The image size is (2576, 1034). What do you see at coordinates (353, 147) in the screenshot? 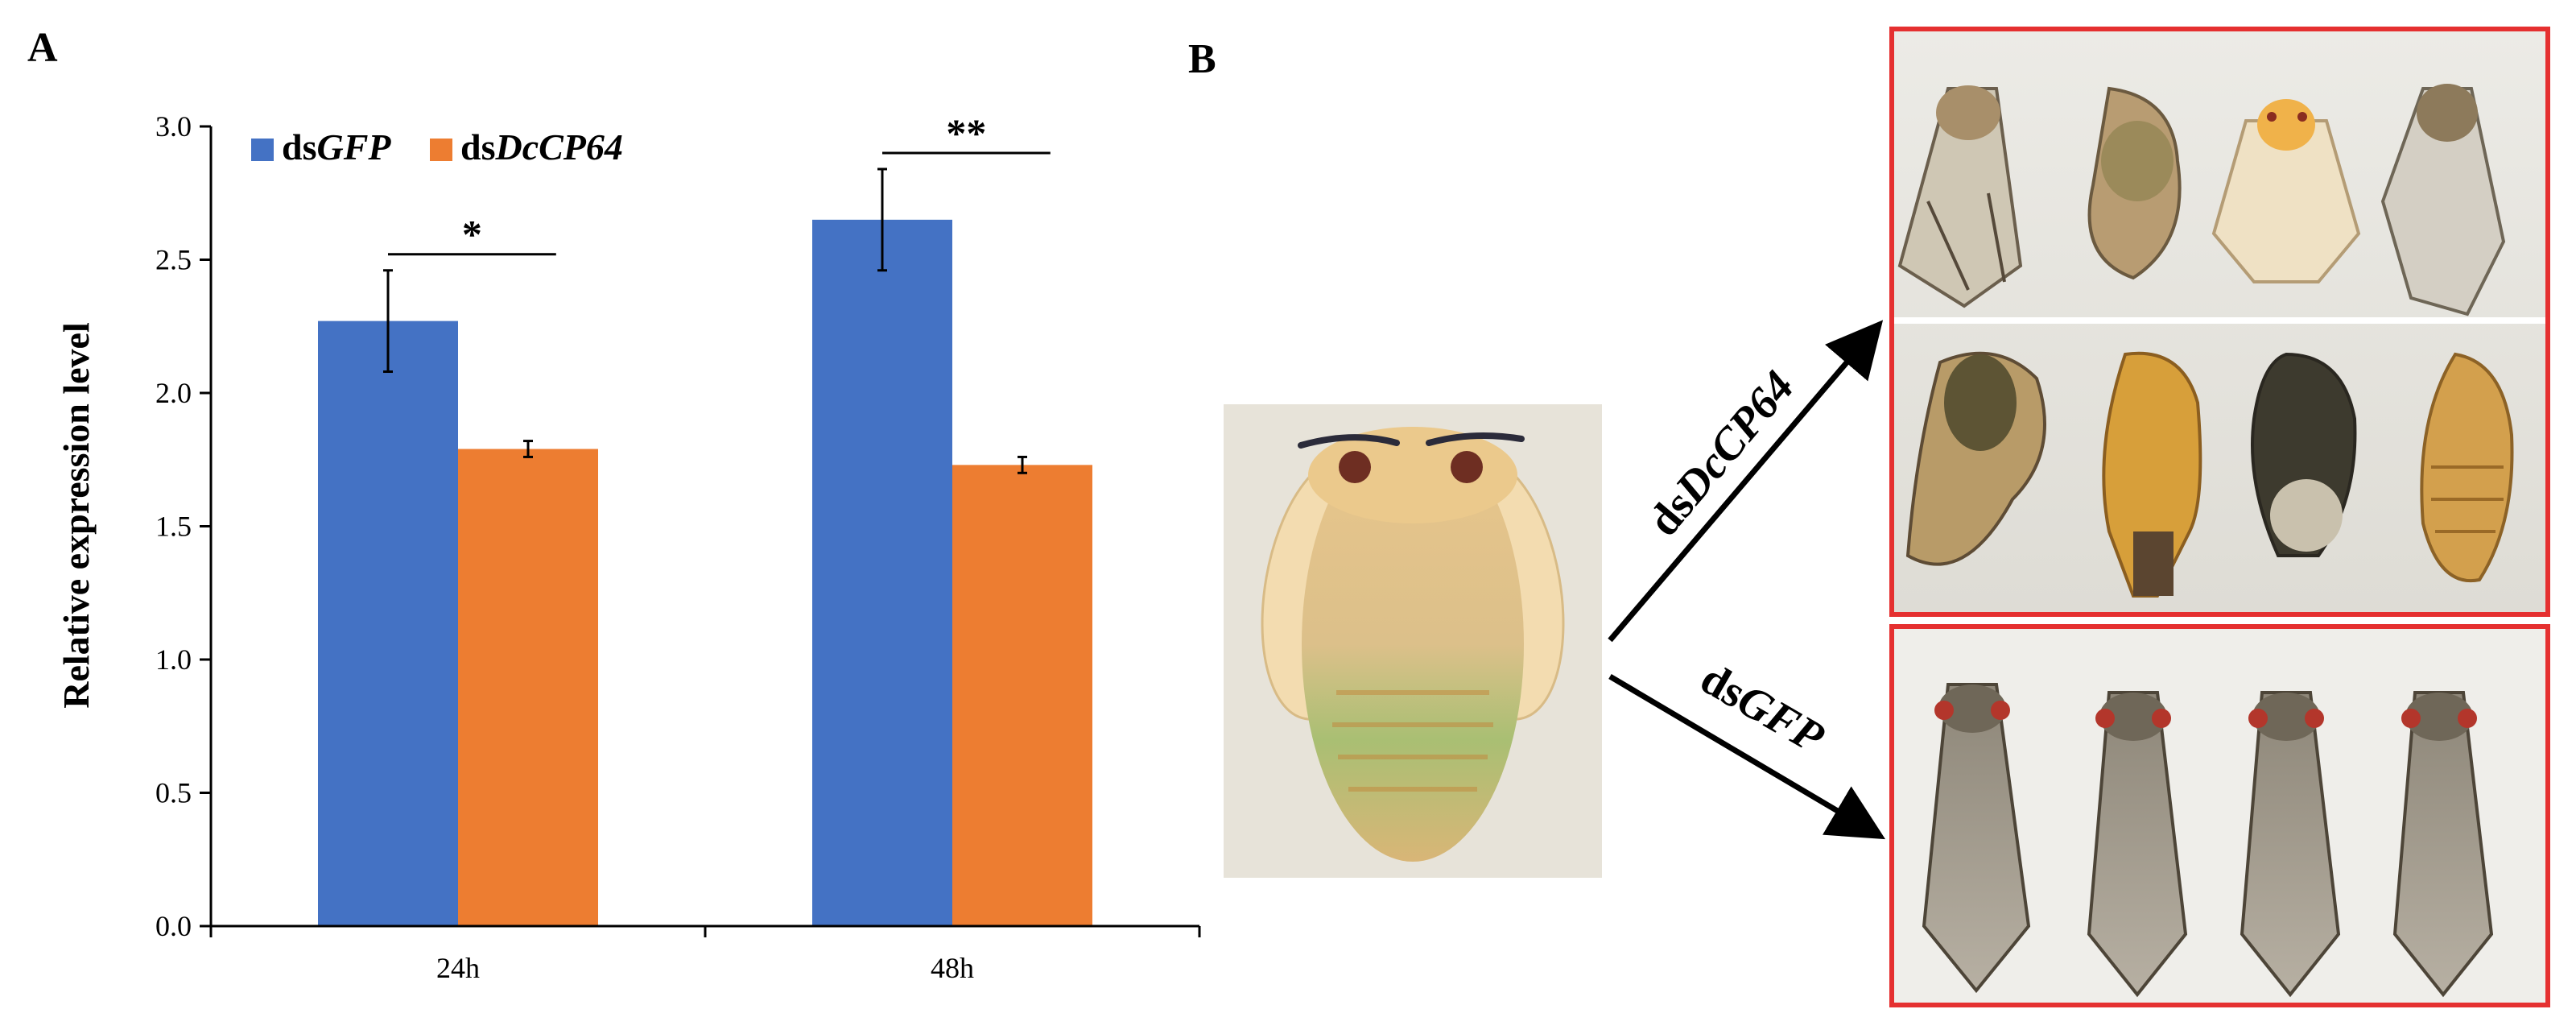
I see `legend-gfp-gene: GFP` at bounding box center [353, 147].